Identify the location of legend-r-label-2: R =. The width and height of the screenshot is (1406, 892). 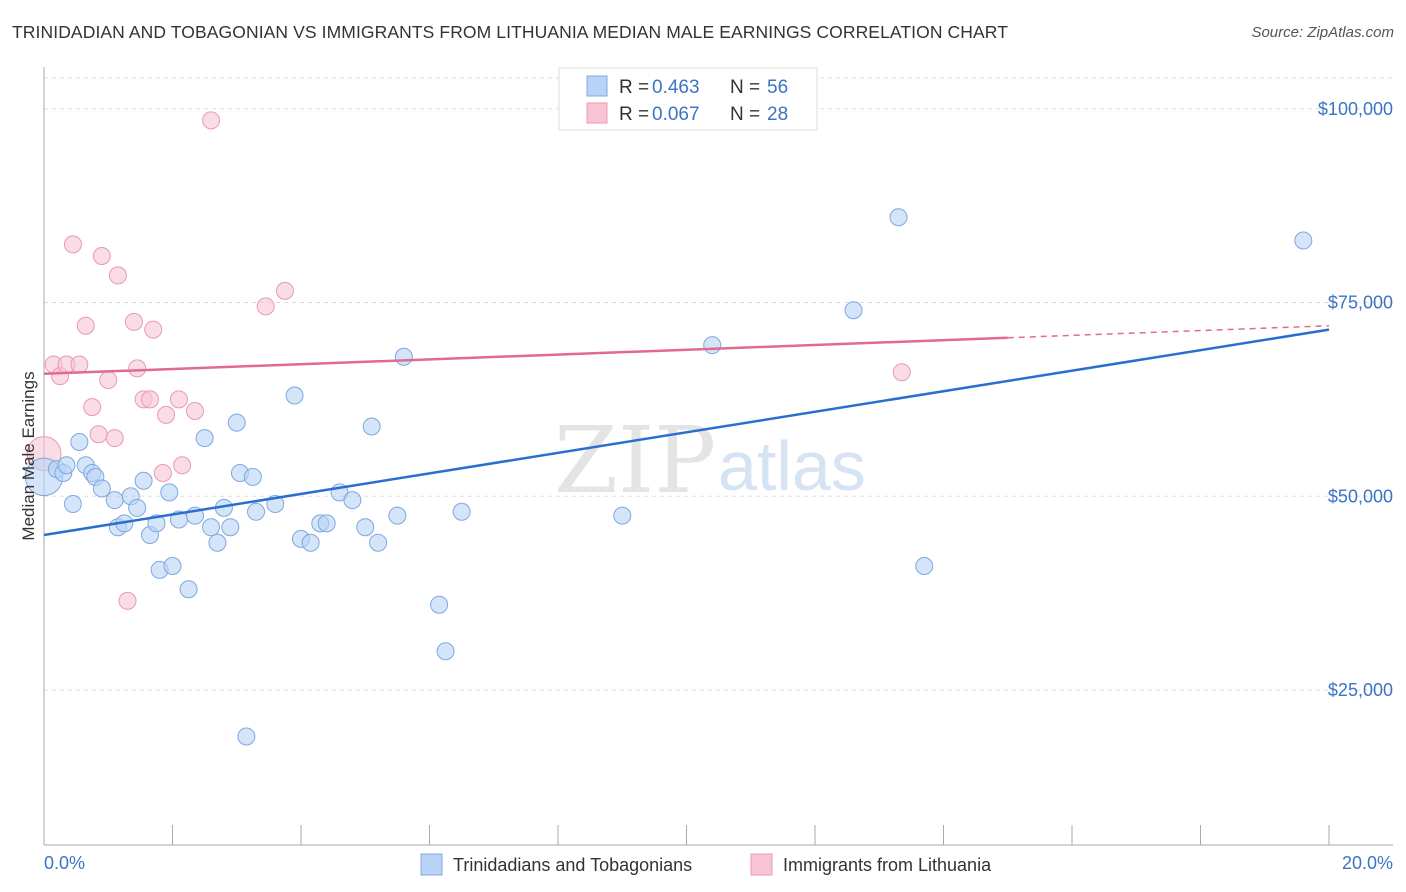
(634, 114).